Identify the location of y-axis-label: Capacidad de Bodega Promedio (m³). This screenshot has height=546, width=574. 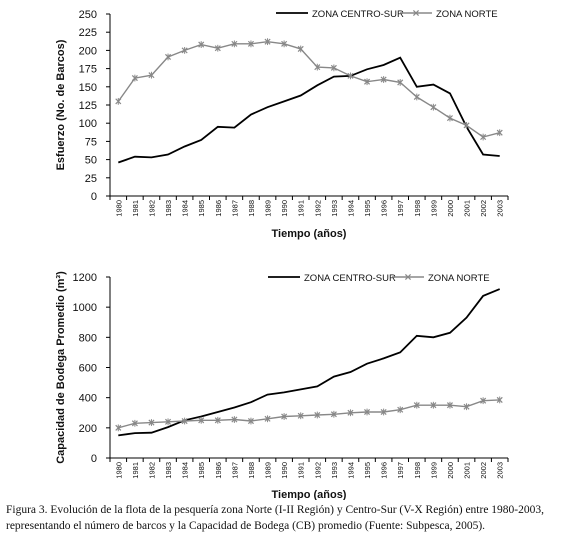
(61, 367).